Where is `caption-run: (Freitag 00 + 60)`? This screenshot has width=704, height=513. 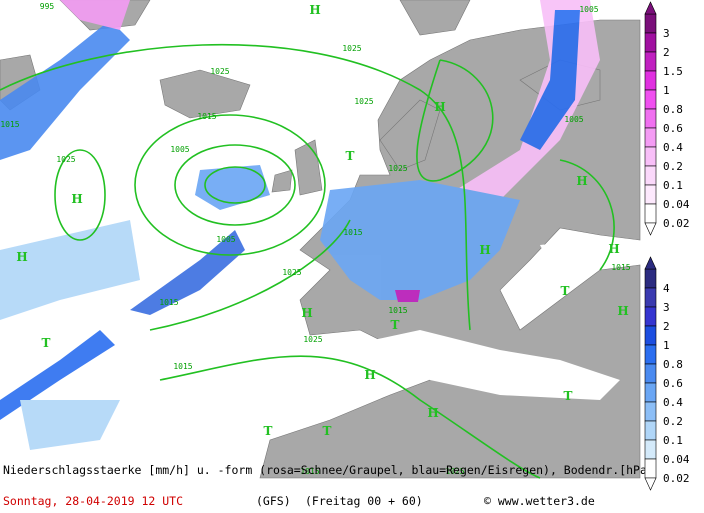 caption-run: (Freitag 00 + 60) is located at coordinates (364, 501).